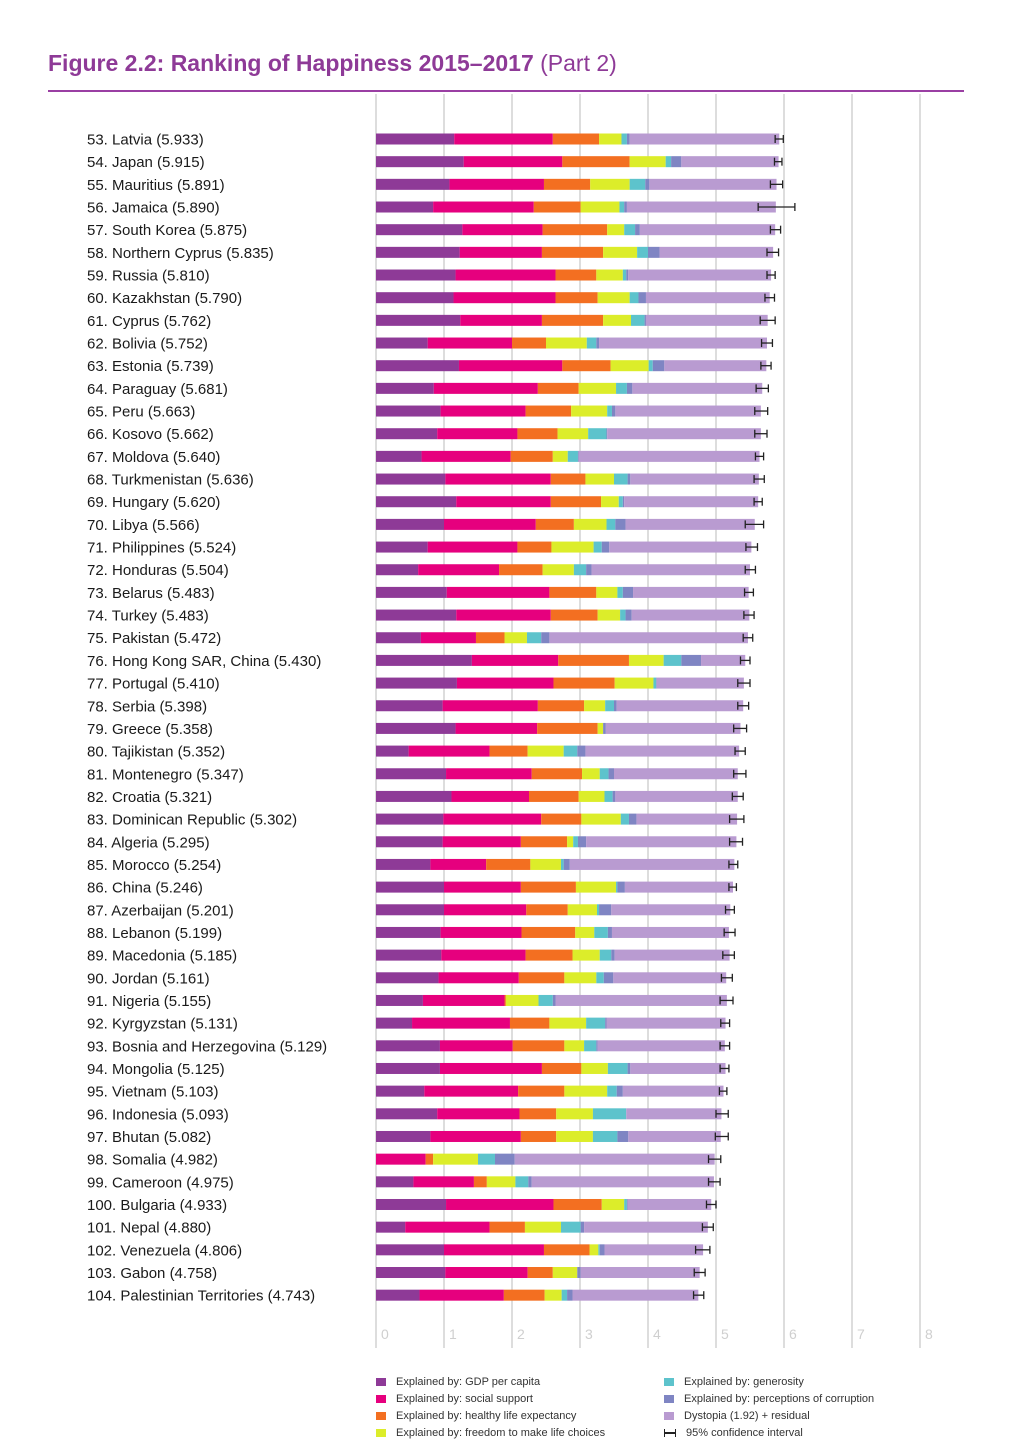 The image size is (1012, 1450). I want to click on row-label: 72. Honduras (5.504), so click(158, 570).